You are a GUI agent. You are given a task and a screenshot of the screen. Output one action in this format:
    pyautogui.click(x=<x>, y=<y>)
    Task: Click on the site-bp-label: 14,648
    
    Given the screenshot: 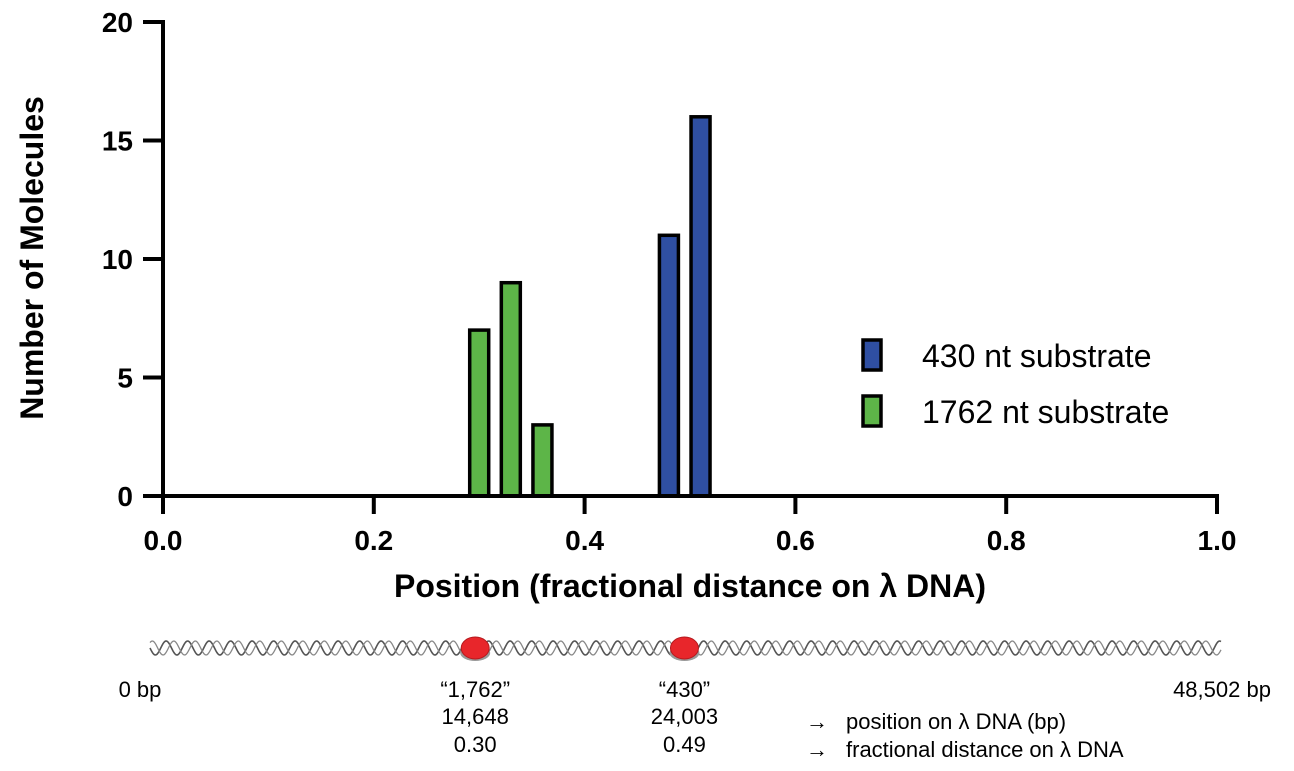 What is the action you would take?
    pyautogui.click(x=475, y=716)
    